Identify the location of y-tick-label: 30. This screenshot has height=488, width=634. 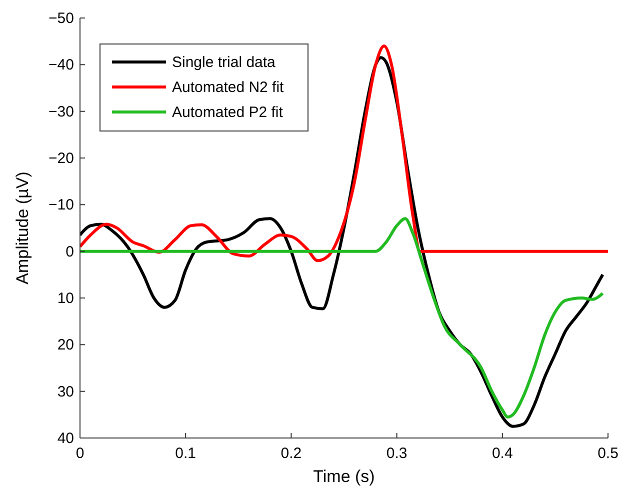
(65, 391).